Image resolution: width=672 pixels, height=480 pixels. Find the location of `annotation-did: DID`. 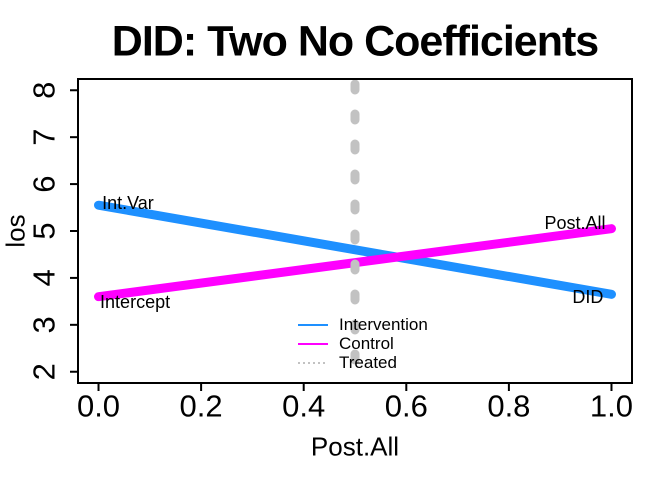

annotation-did: DID is located at coordinates (587, 297).